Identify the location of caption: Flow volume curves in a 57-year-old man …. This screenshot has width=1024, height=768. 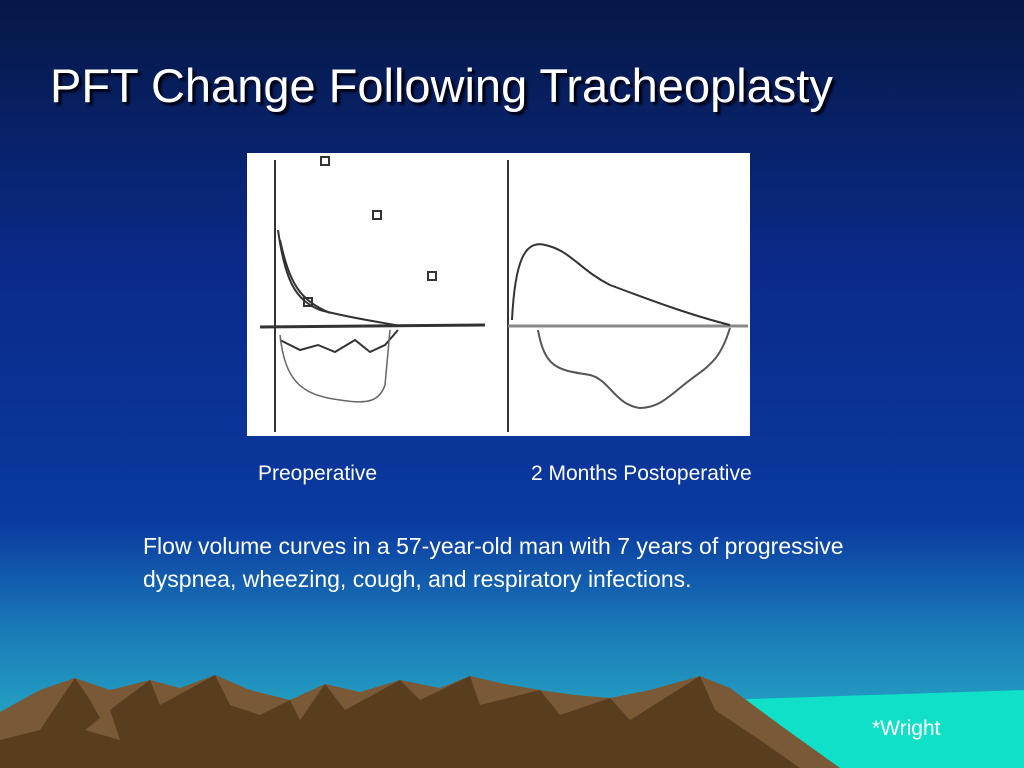
(493, 562).